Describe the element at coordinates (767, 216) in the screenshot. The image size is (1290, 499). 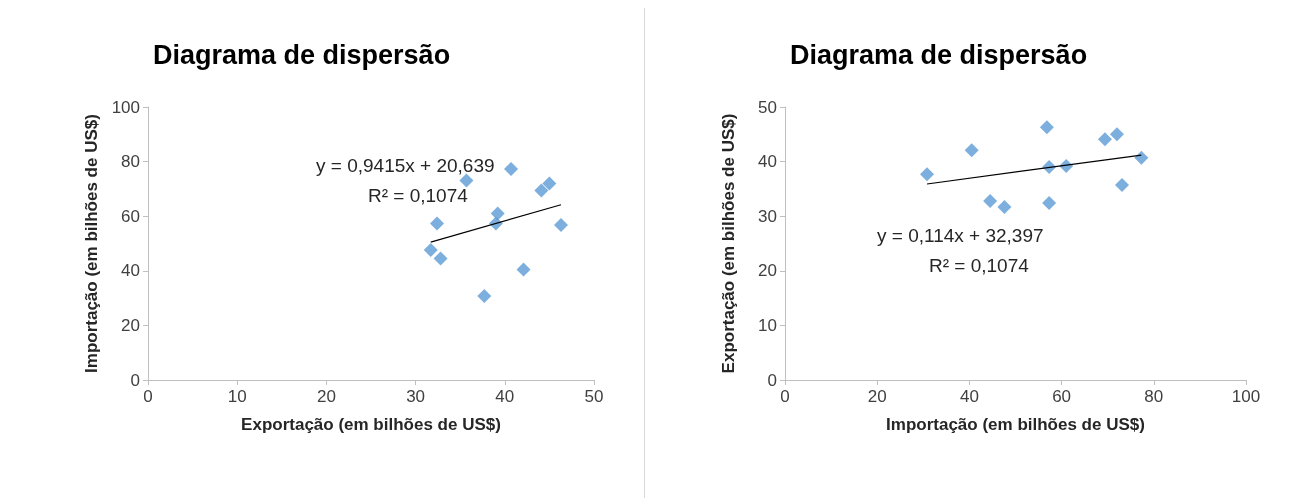
I see `y-tick-label: 30` at that location.